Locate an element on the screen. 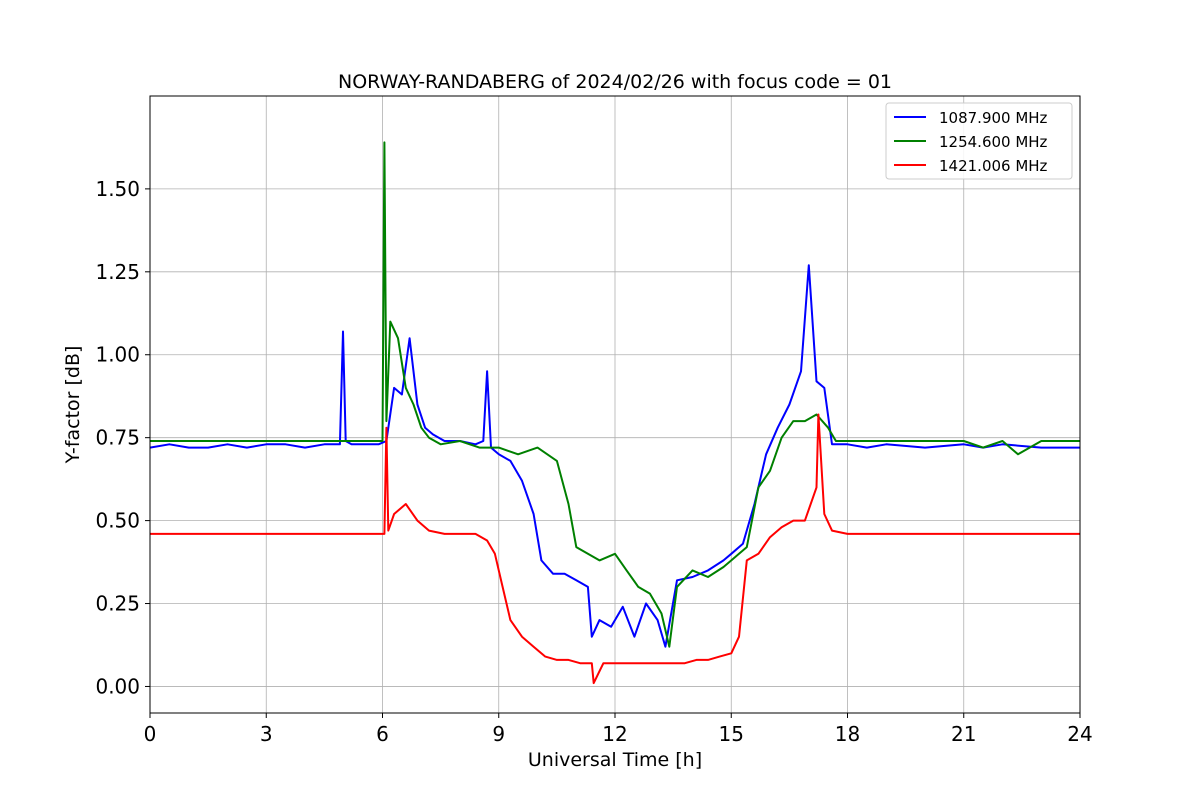  legend-box is located at coordinates (979, 141).